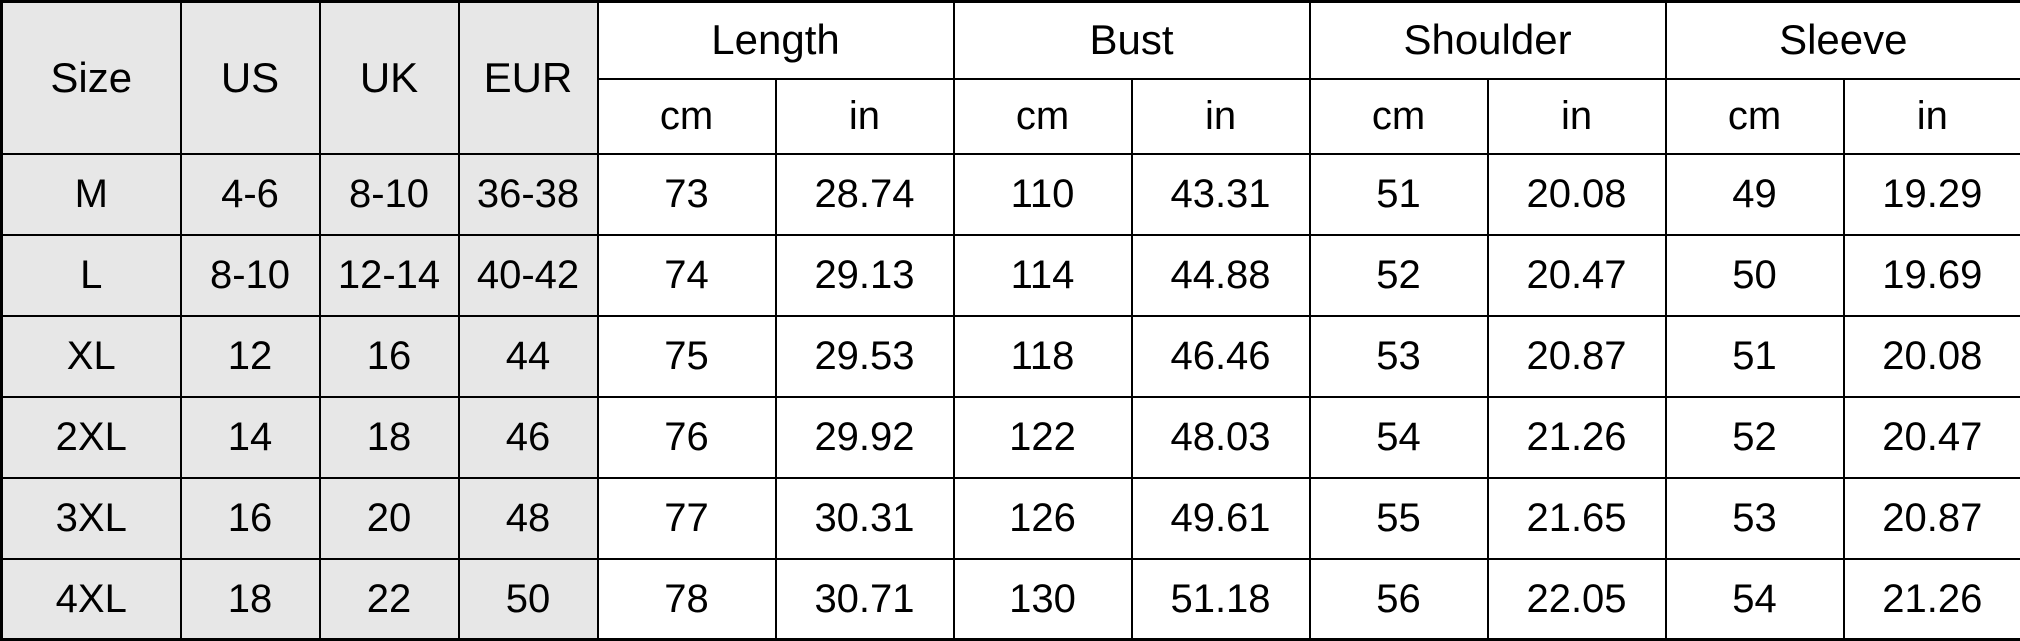 This screenshot has width=2020, height=641. Describe the element at coordinates (864, 356) in the screenshot. I see `measurement-cell: 29.53` at that location.